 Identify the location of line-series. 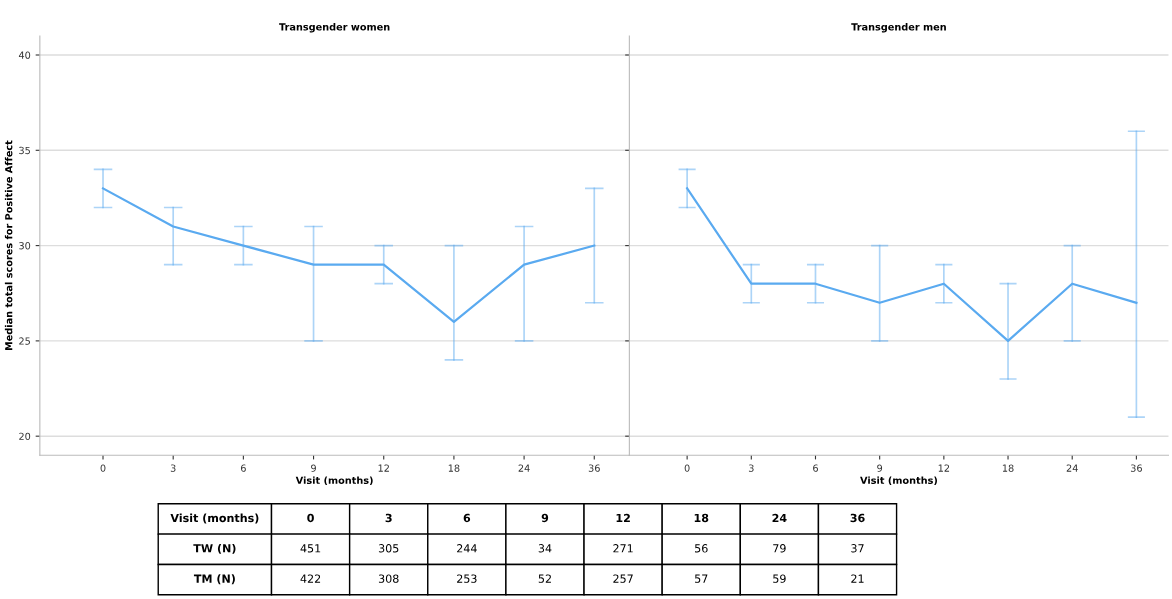
(348, 255).